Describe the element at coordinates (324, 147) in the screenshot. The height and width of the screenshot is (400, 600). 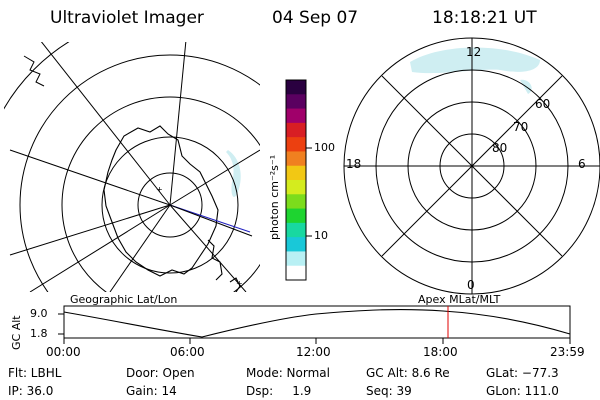
I see `colorbar-tick-100: 100` at that location.